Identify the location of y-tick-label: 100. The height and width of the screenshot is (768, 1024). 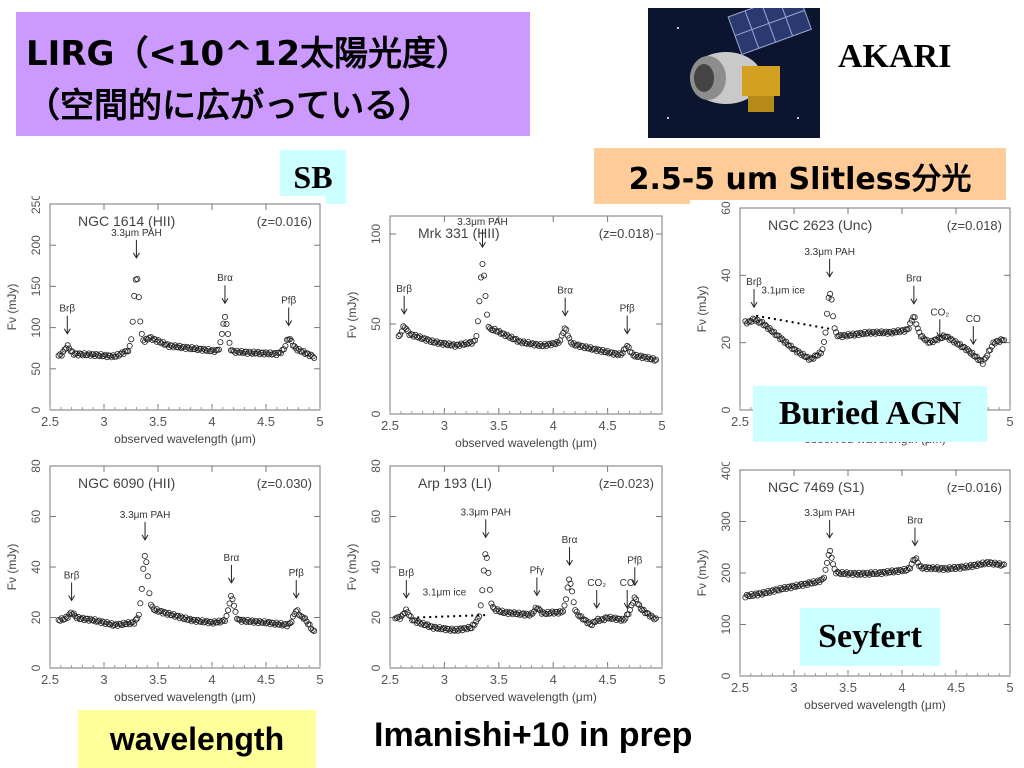
(36, 327).